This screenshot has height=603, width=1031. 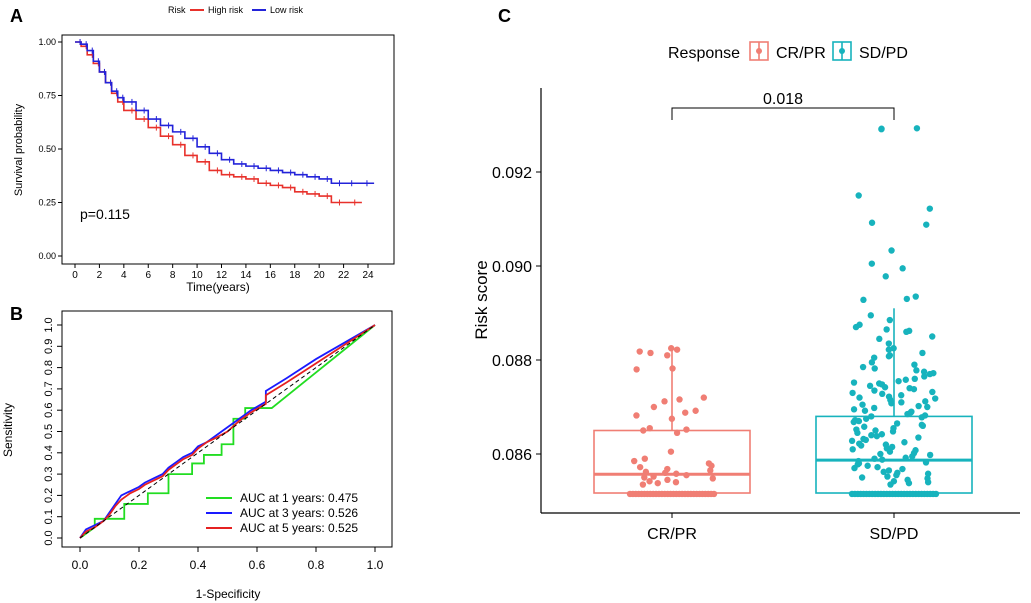 What do you see at coordinates (19, 149) in the screenshot?
I see `km-ylabel: Survival probability` at bounding box center [19, 149].